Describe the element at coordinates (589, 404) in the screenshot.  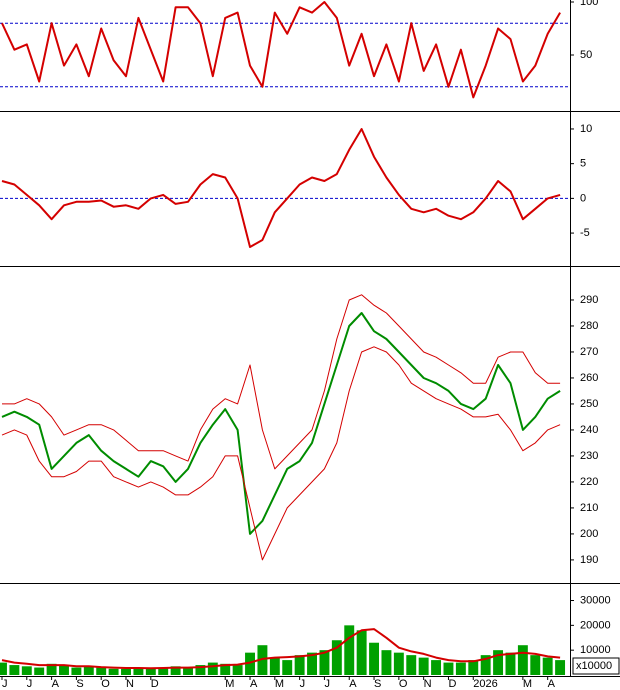
I see `y-tick-label: 250` at that location.